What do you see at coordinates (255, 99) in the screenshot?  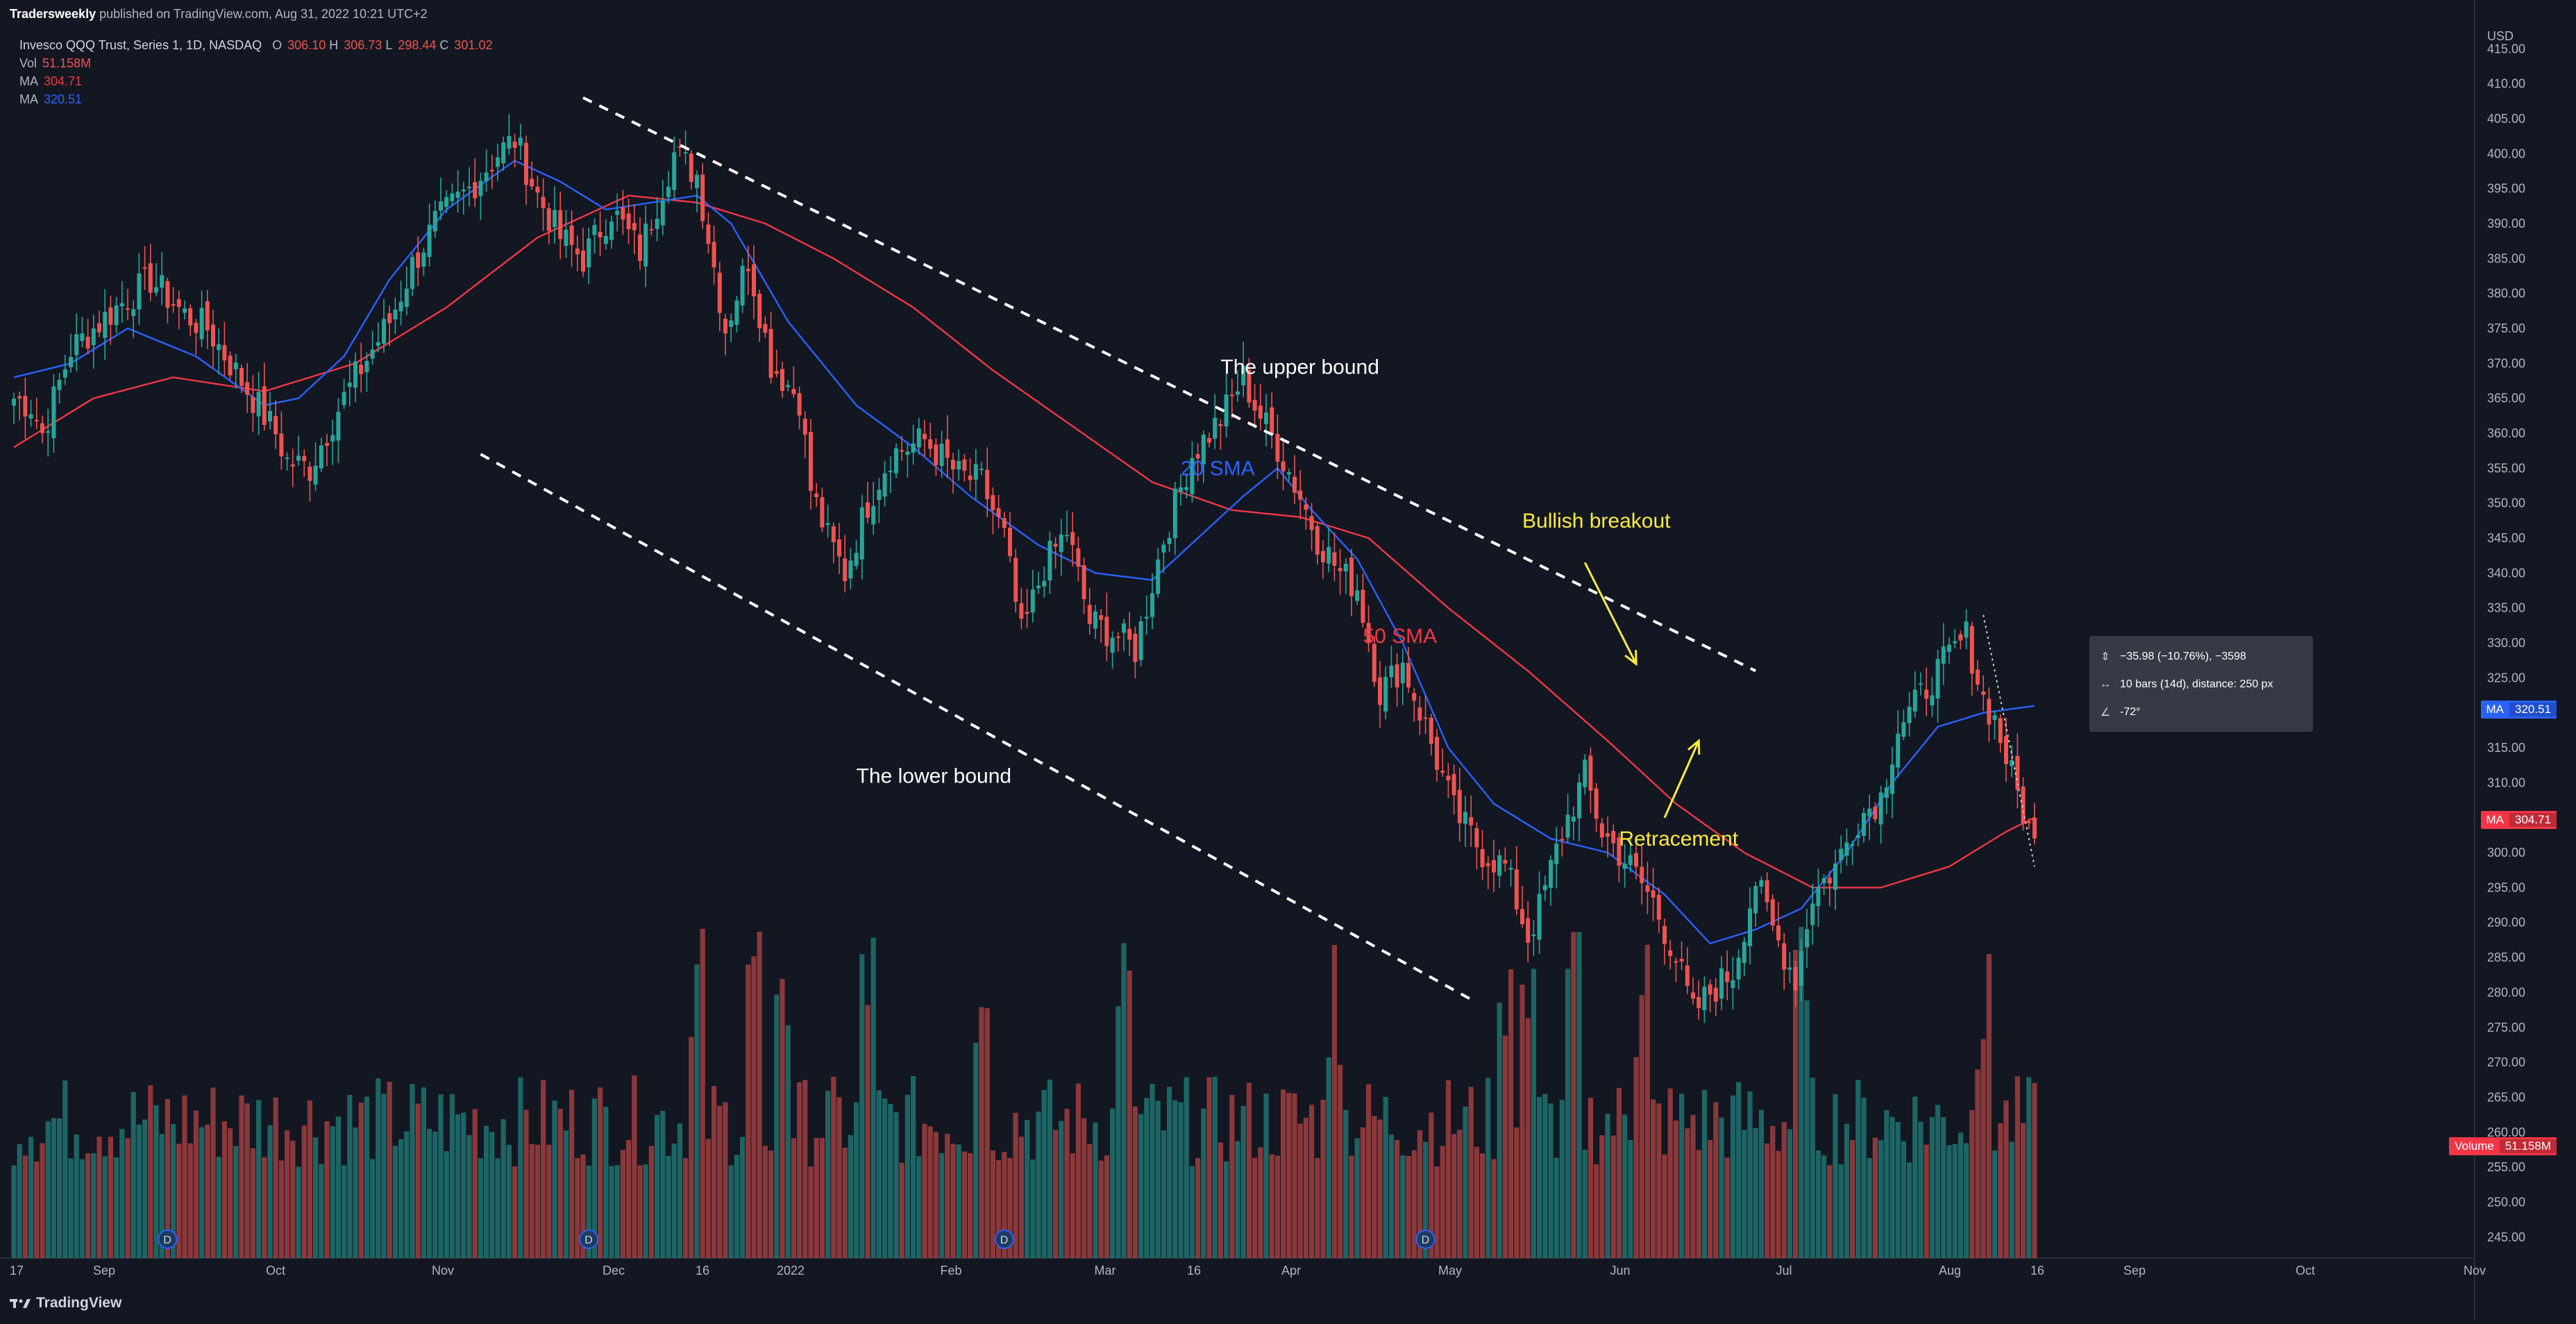 I see `ma20-legend-row: MA 320.51` at bounding box center [255, 99].